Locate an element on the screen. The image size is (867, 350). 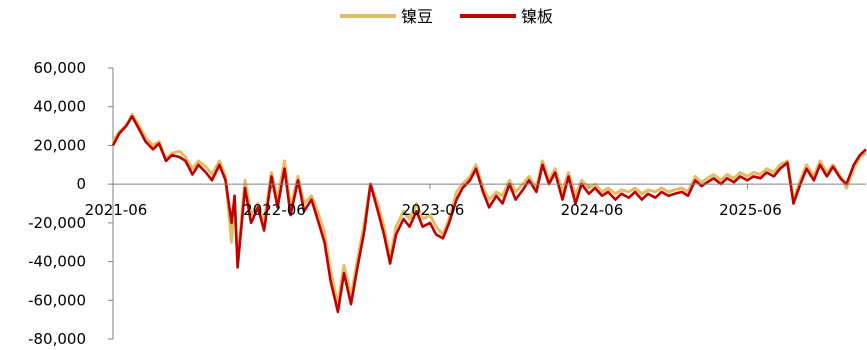
x-tick-label: 2025-06 is located at coordinates (750, 210).